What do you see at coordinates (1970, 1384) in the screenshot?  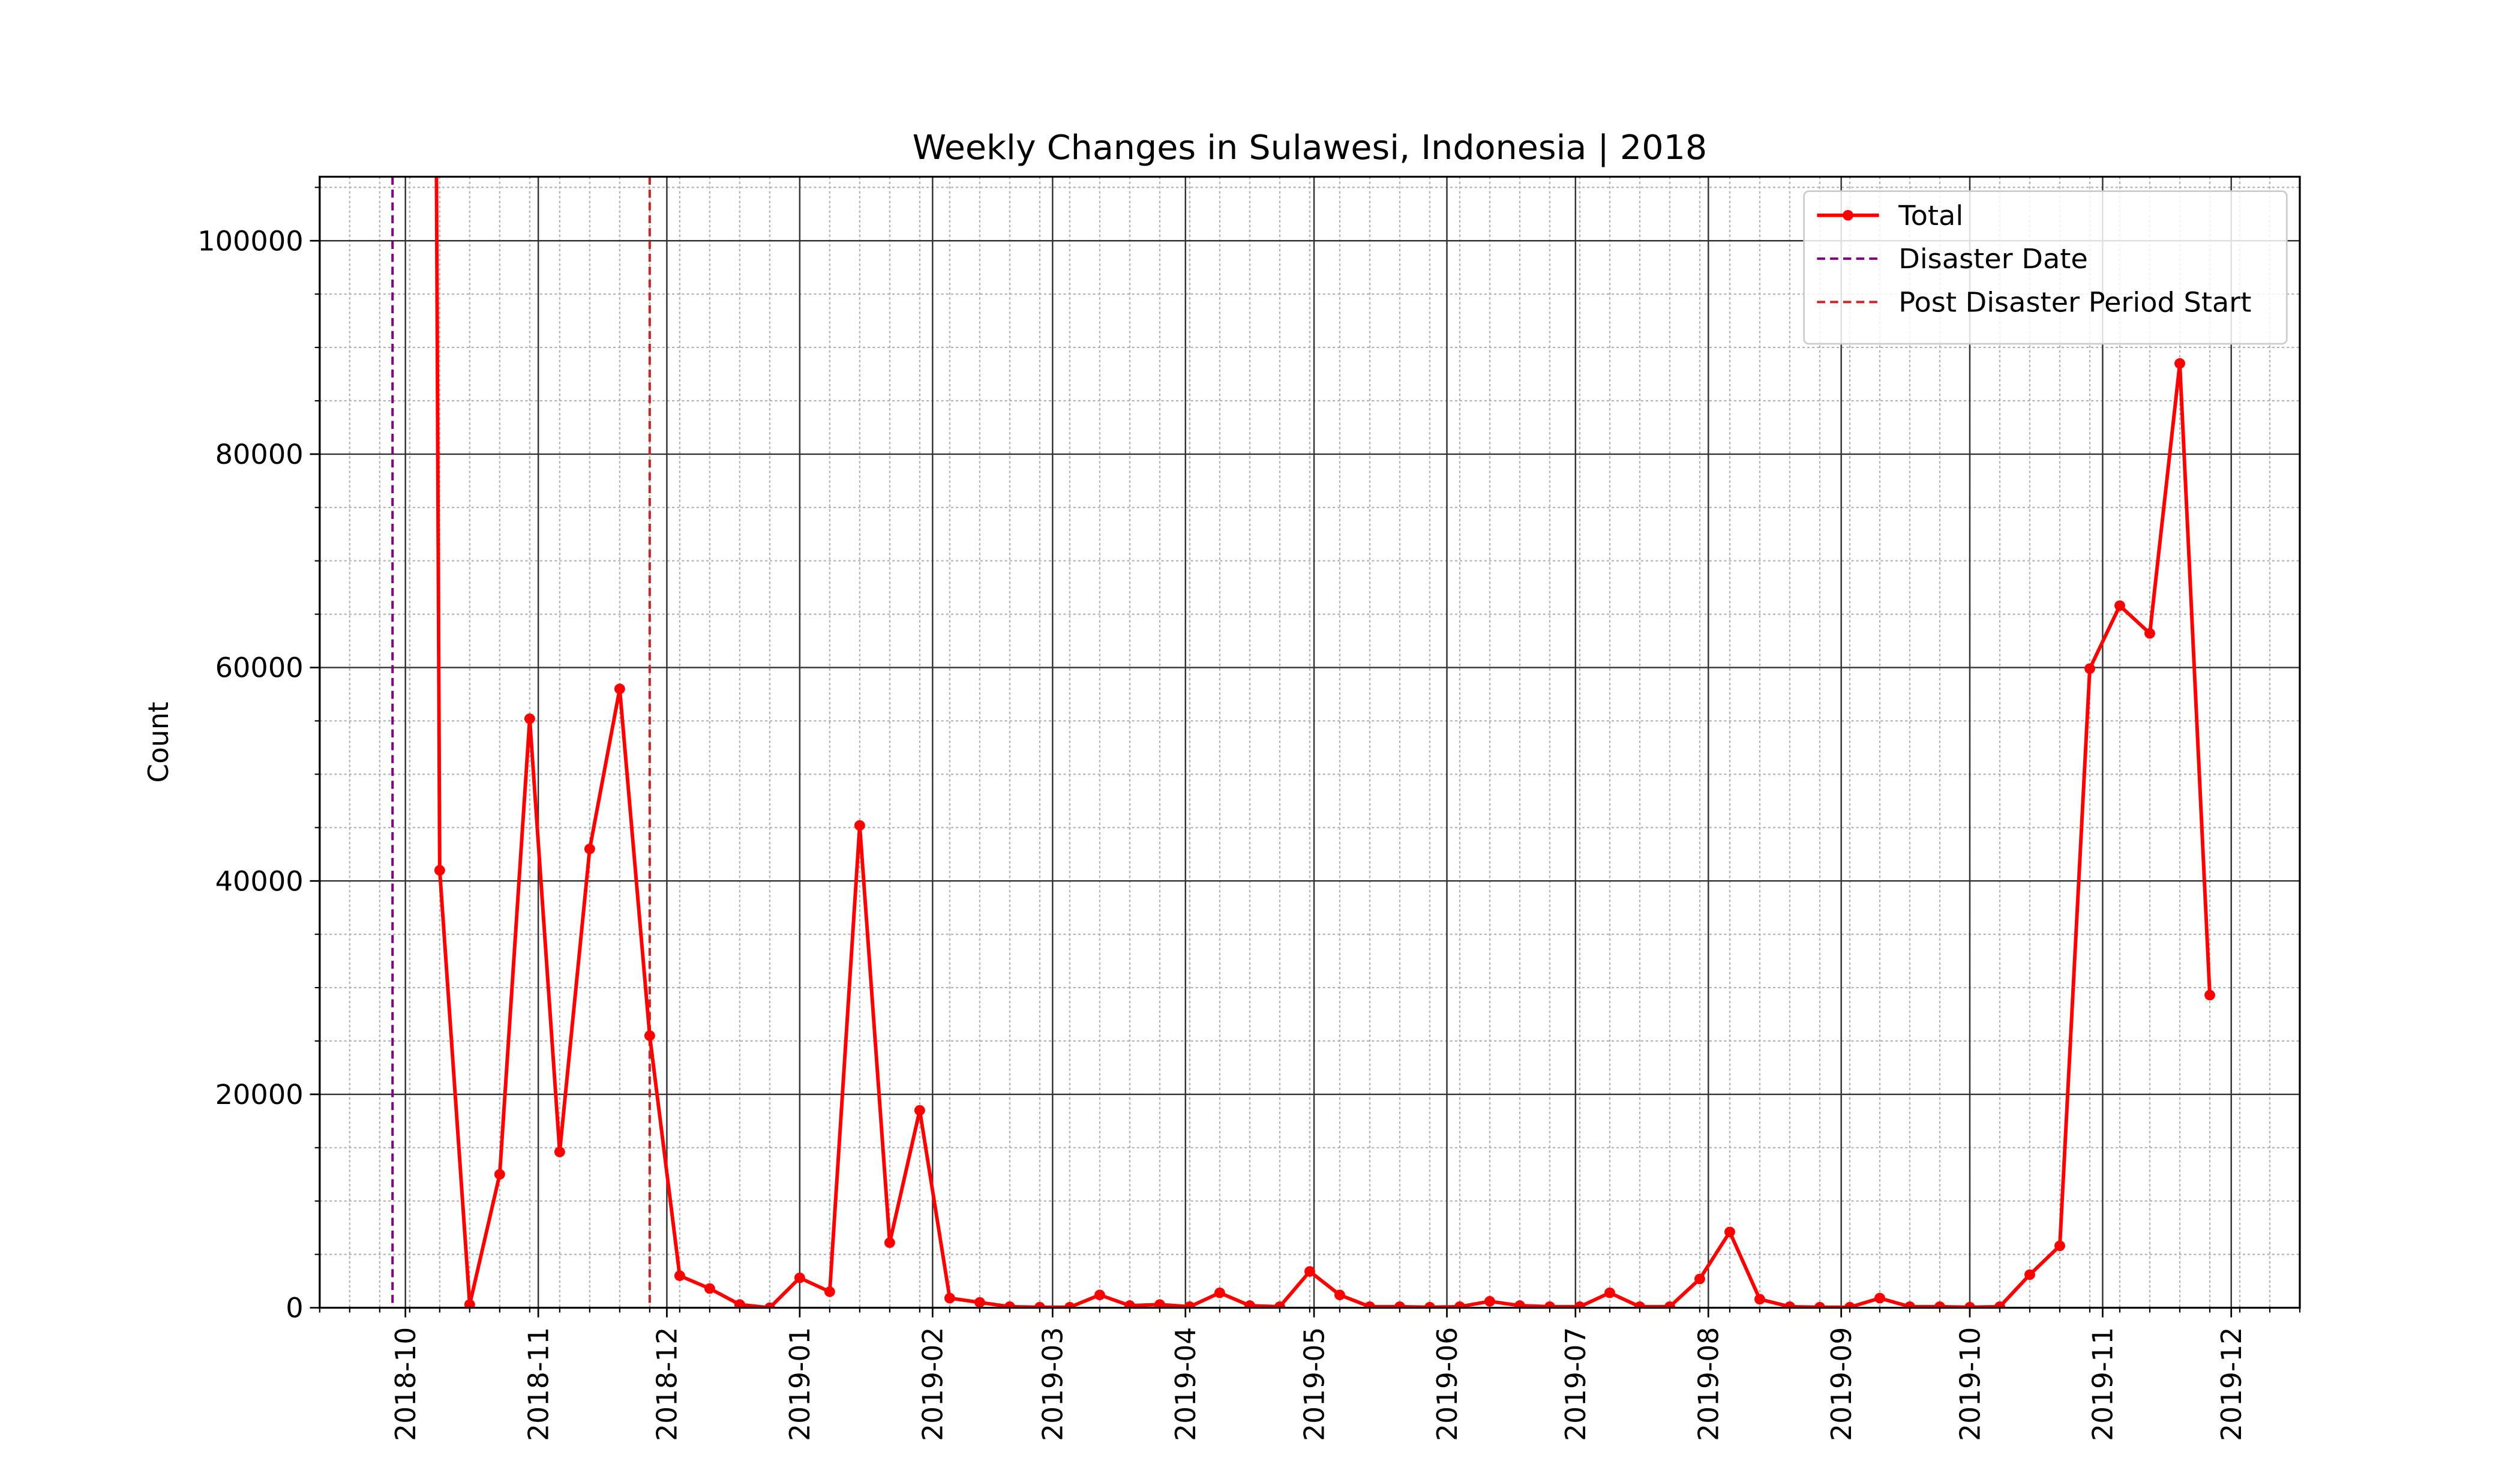 I see `x-tick-label: 2019-10` at bounding box center [1970, 1384].